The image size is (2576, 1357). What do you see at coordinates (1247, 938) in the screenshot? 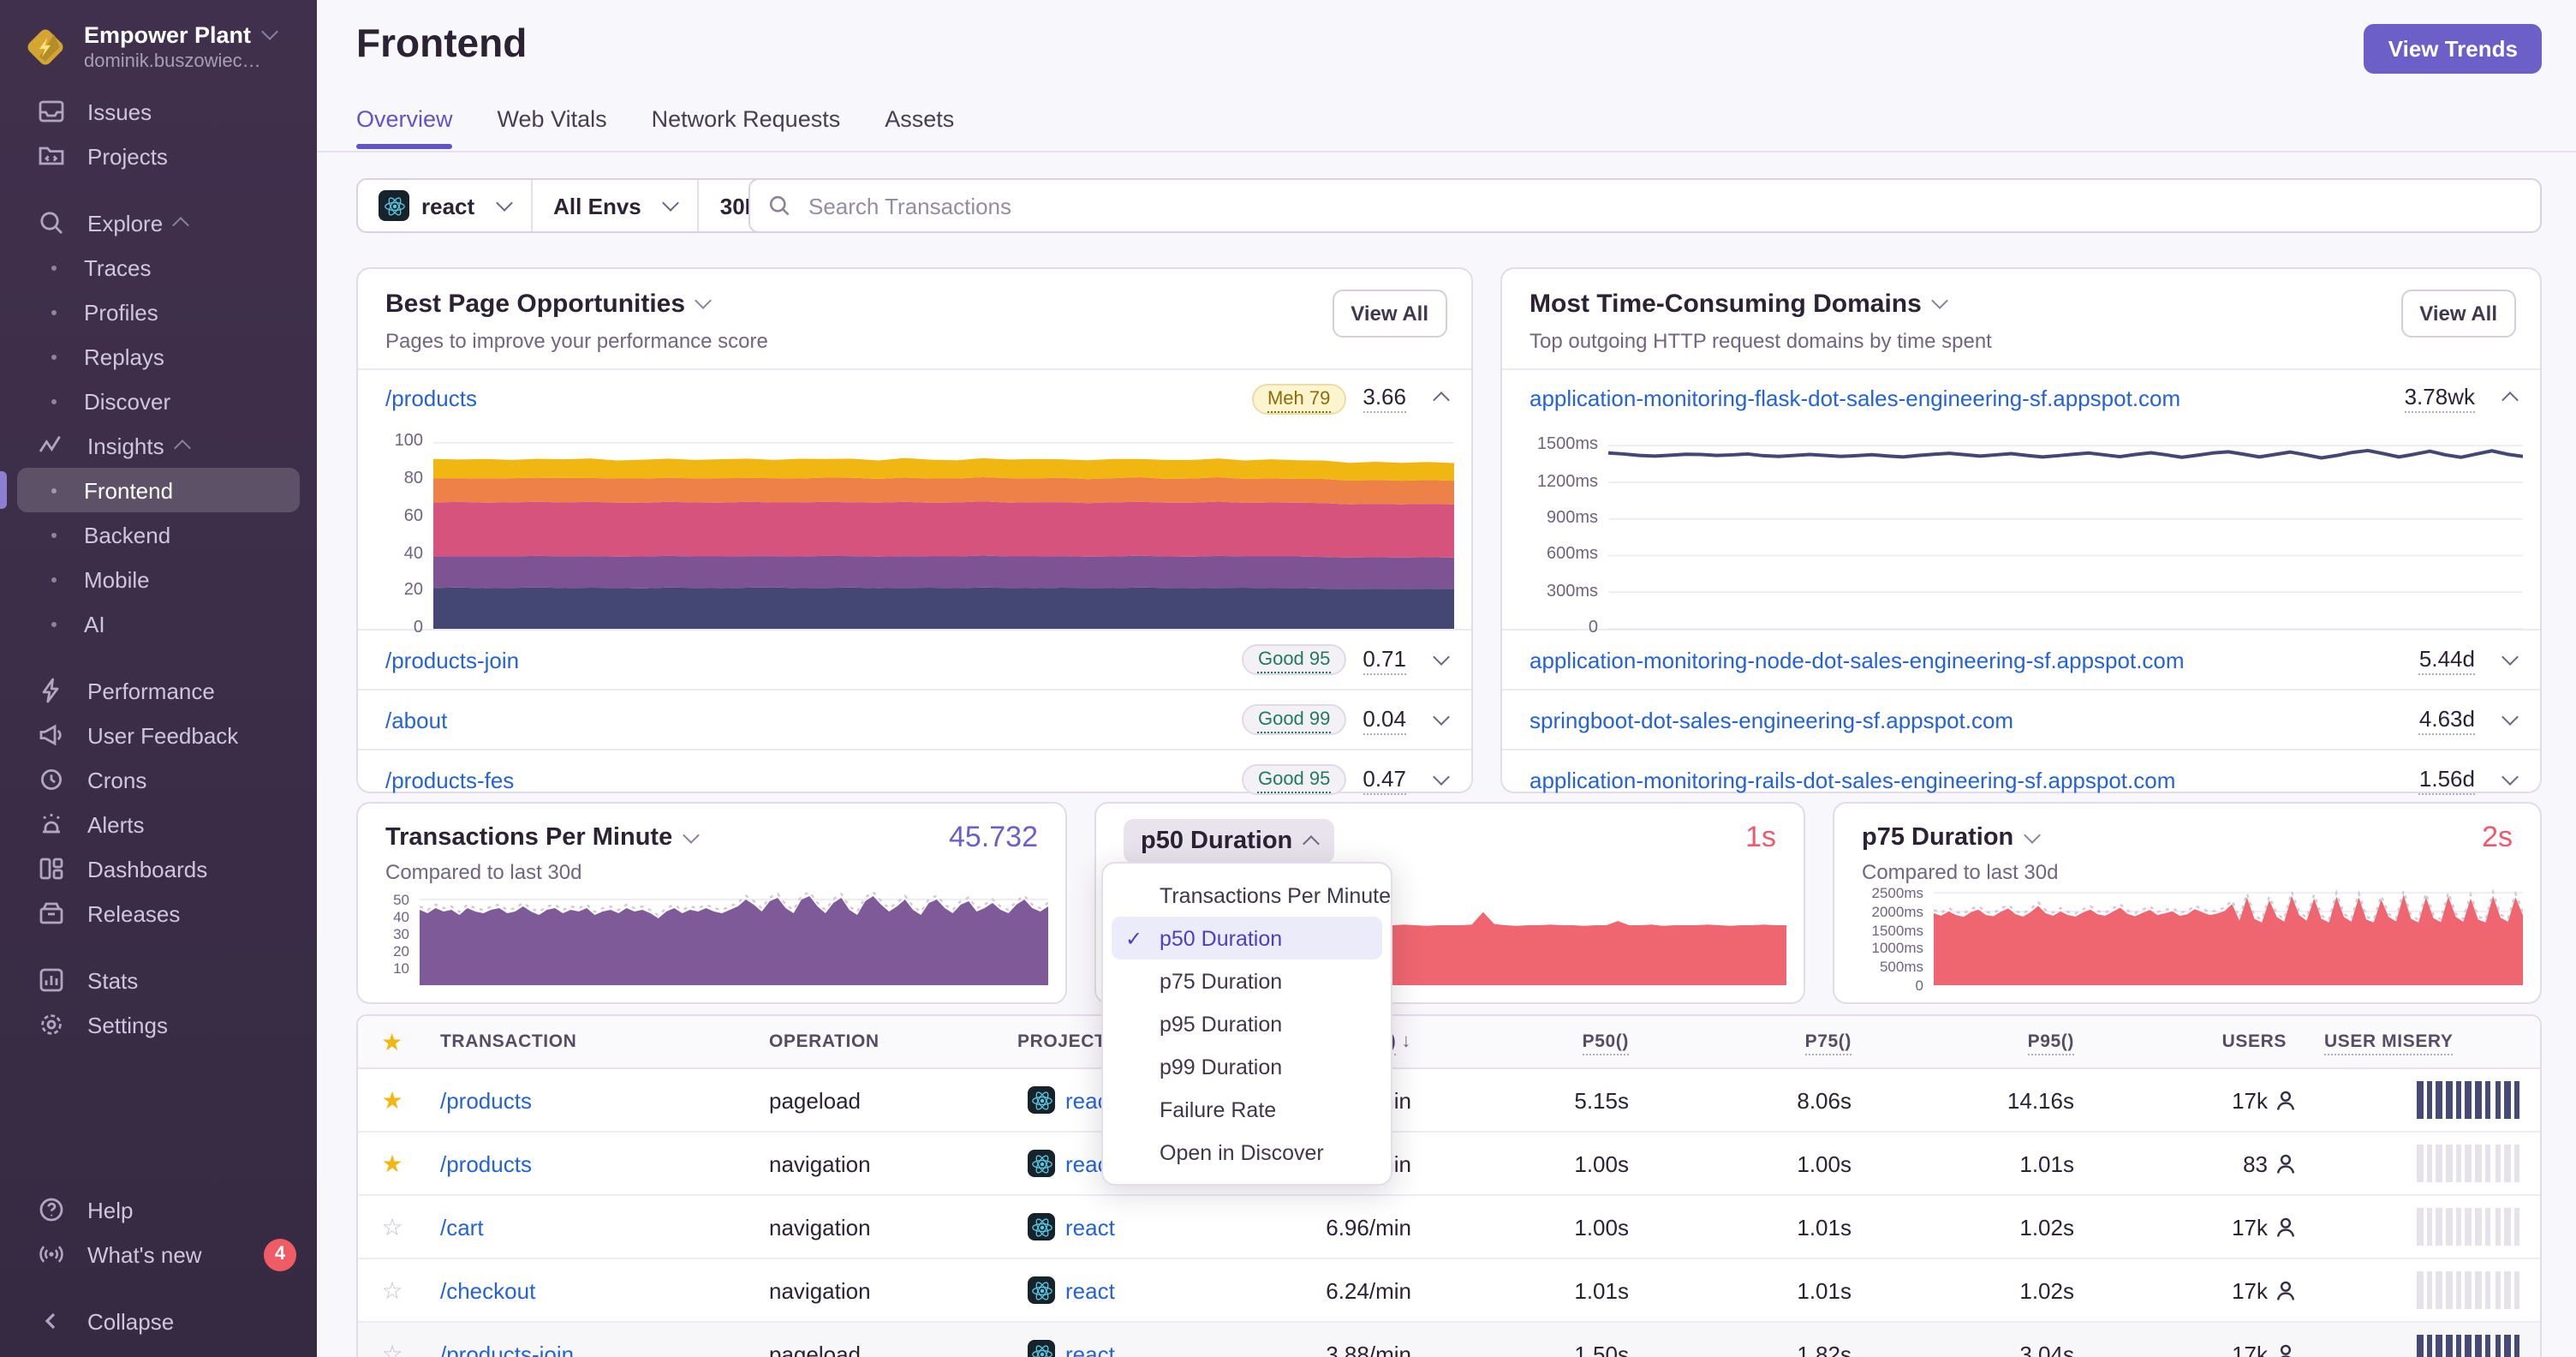
I see `menu-item-p50-duration: ✓ p50 Duration` at bounding box center [1247, 938].